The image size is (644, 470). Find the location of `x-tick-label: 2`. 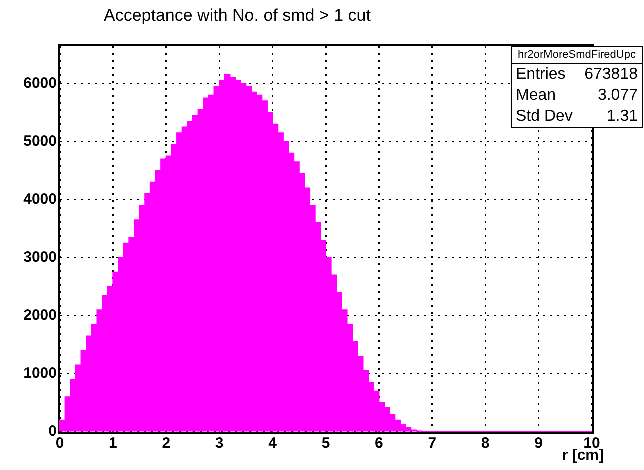

x-tick-label: 2 is located at coordinates (166, 443).